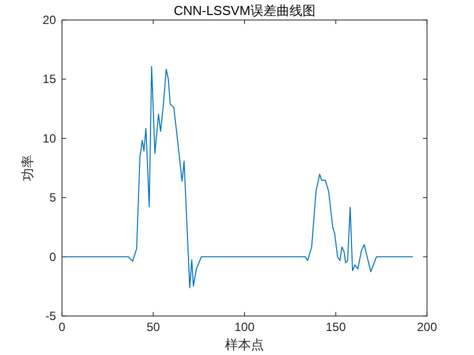  I want to click on x-tick-label: 50, so click(153, 327).